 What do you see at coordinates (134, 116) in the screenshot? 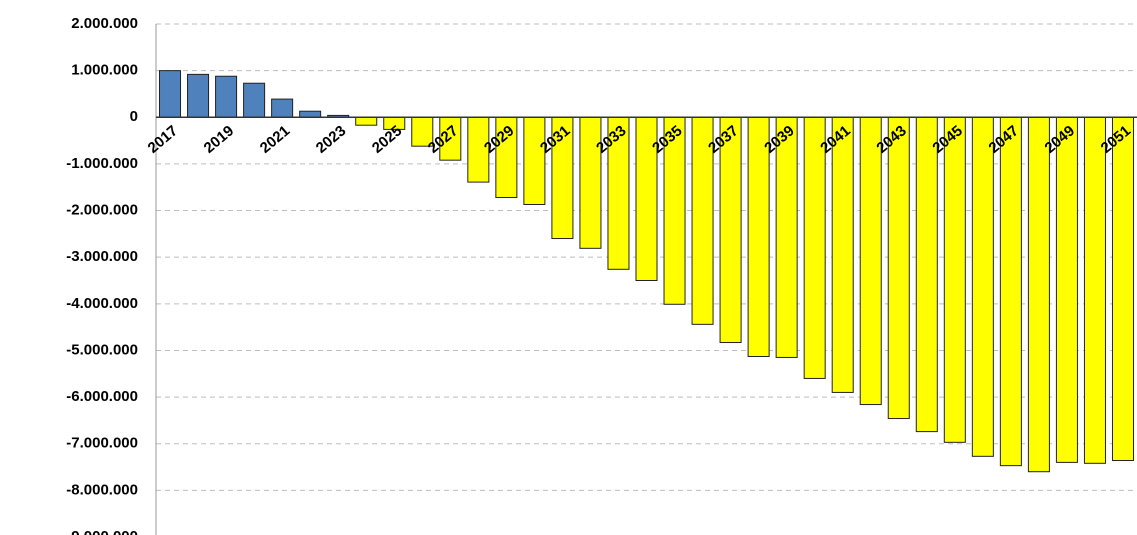
I see `y-tick-label: 0` at bounding box center [134, 116].